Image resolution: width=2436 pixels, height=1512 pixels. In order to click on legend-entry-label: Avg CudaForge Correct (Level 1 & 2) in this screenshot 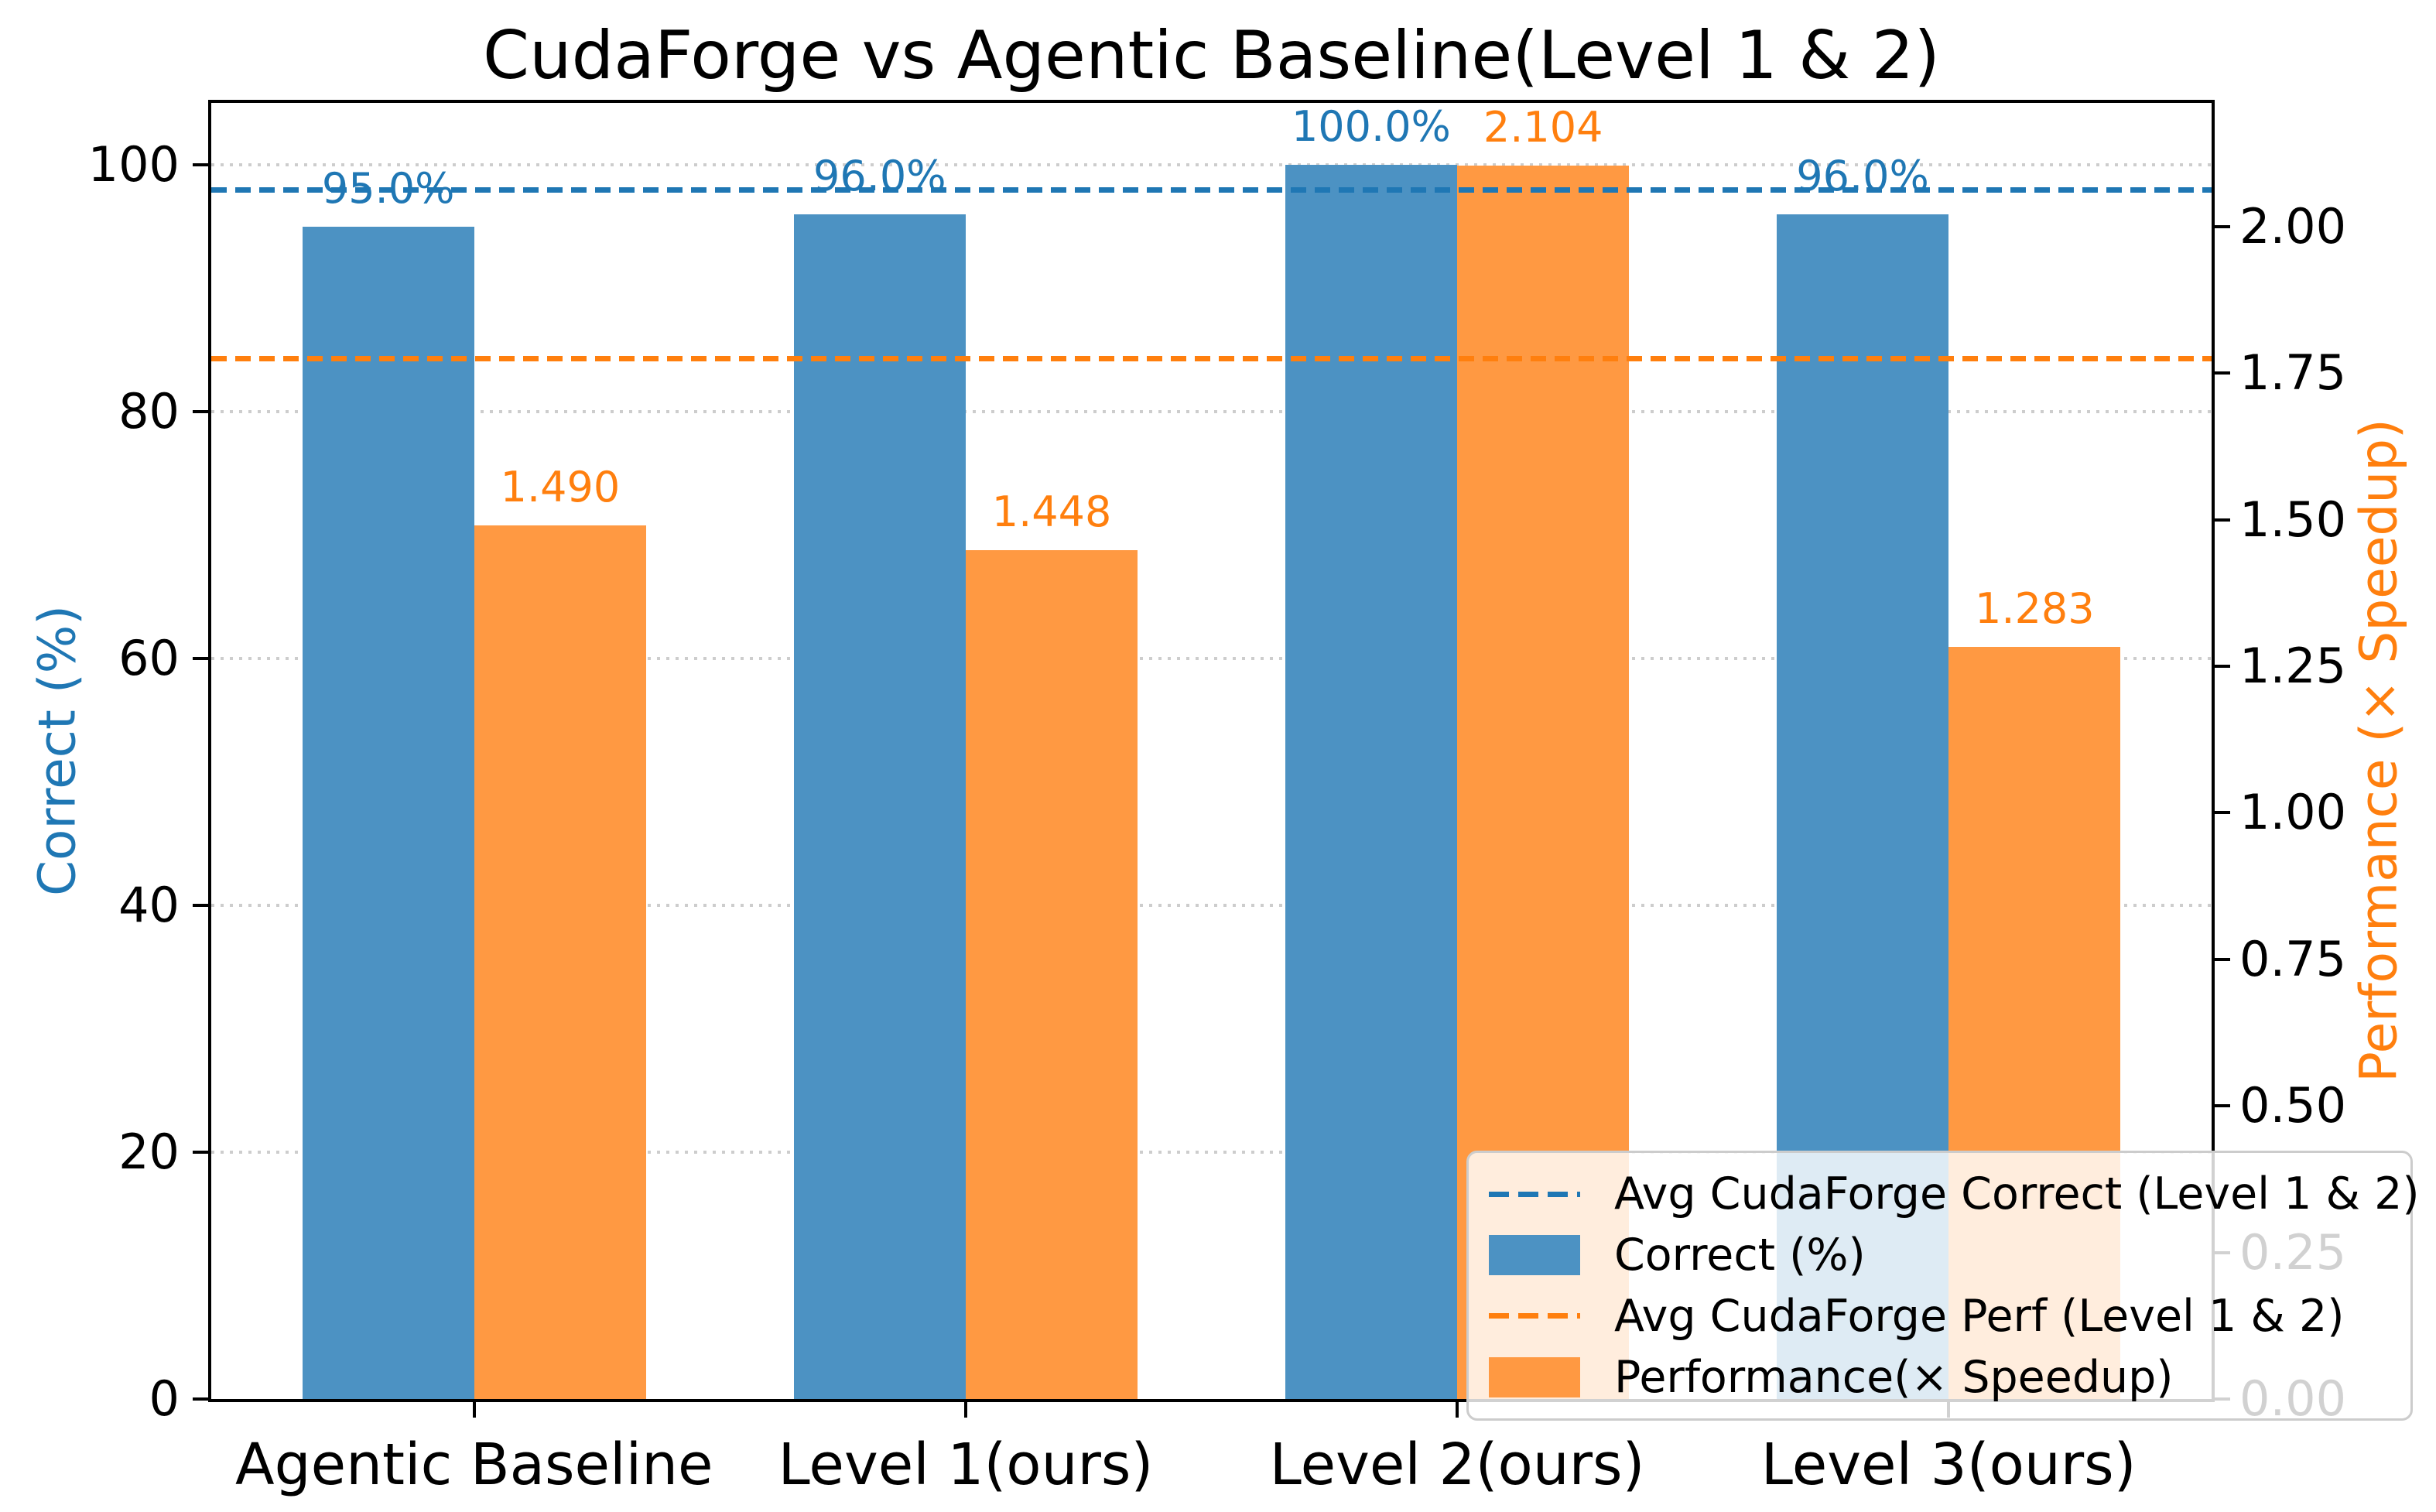, I will do `click(2017, 1194)`.